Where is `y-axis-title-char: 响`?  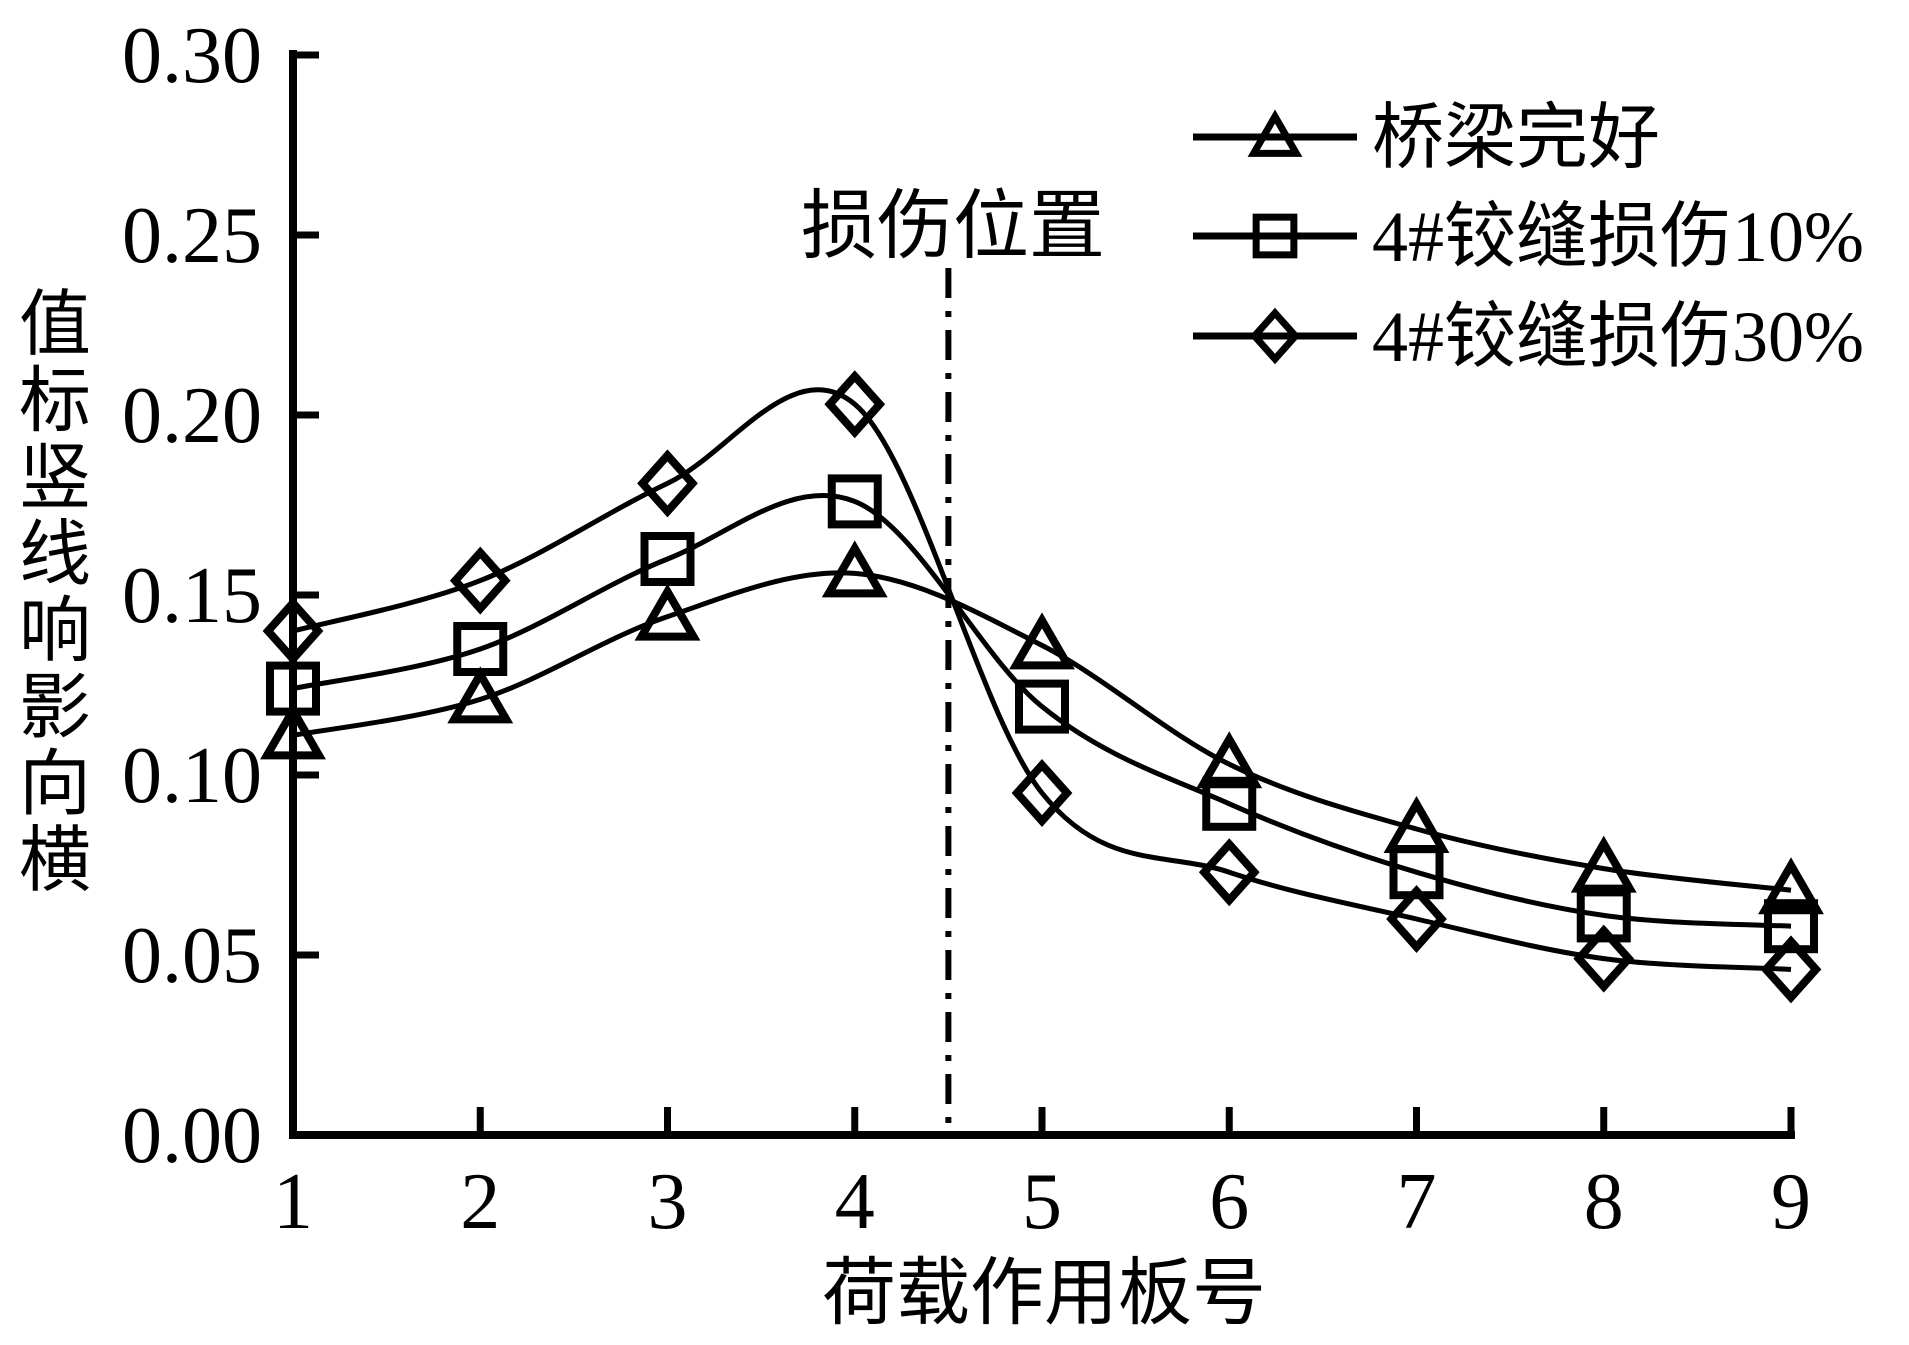
y-axis-title-char: 响 is located at coordinates (55, 631).